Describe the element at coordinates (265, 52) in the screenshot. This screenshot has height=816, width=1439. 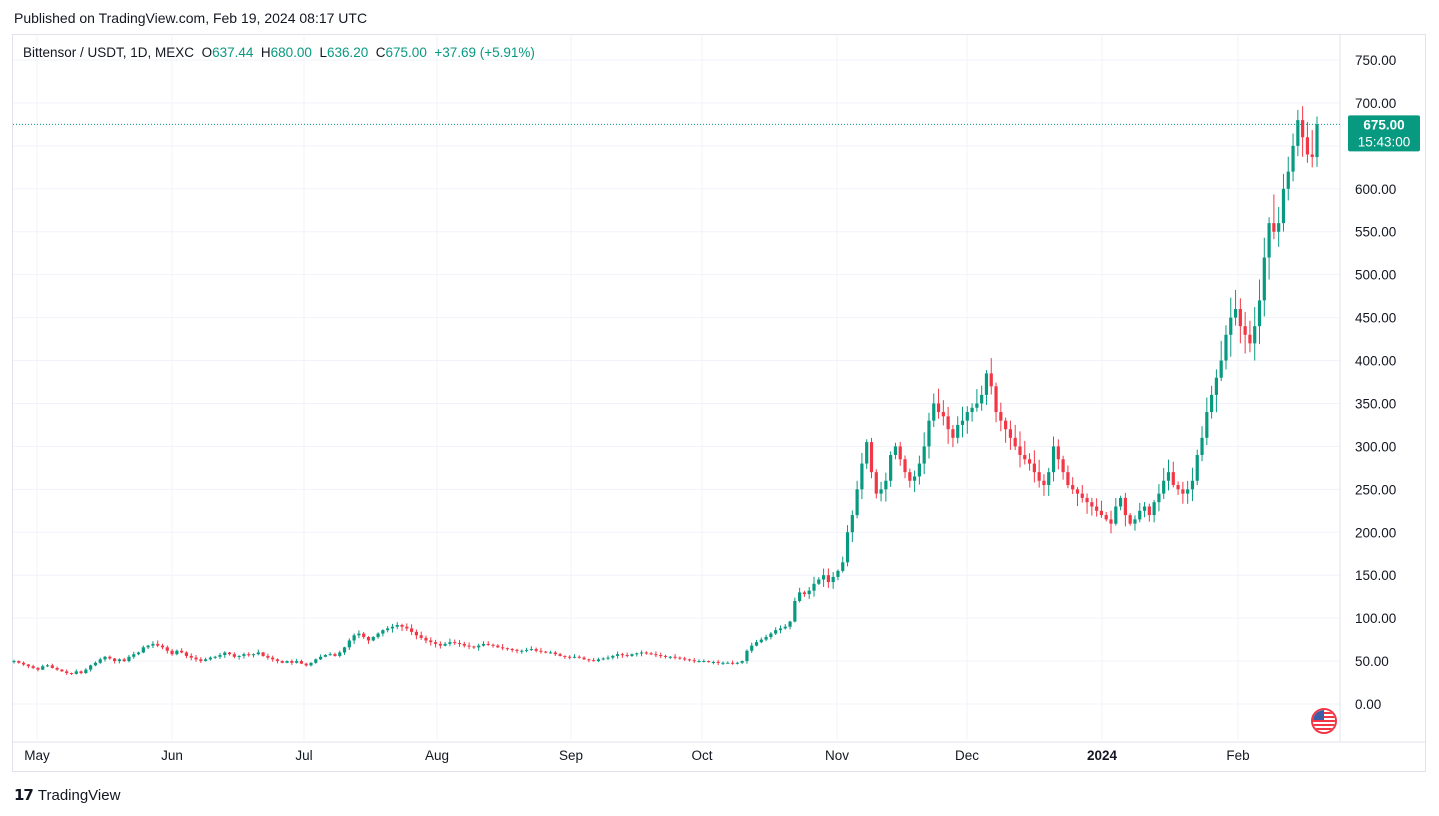
I see `legend-high-label: H` at that location.